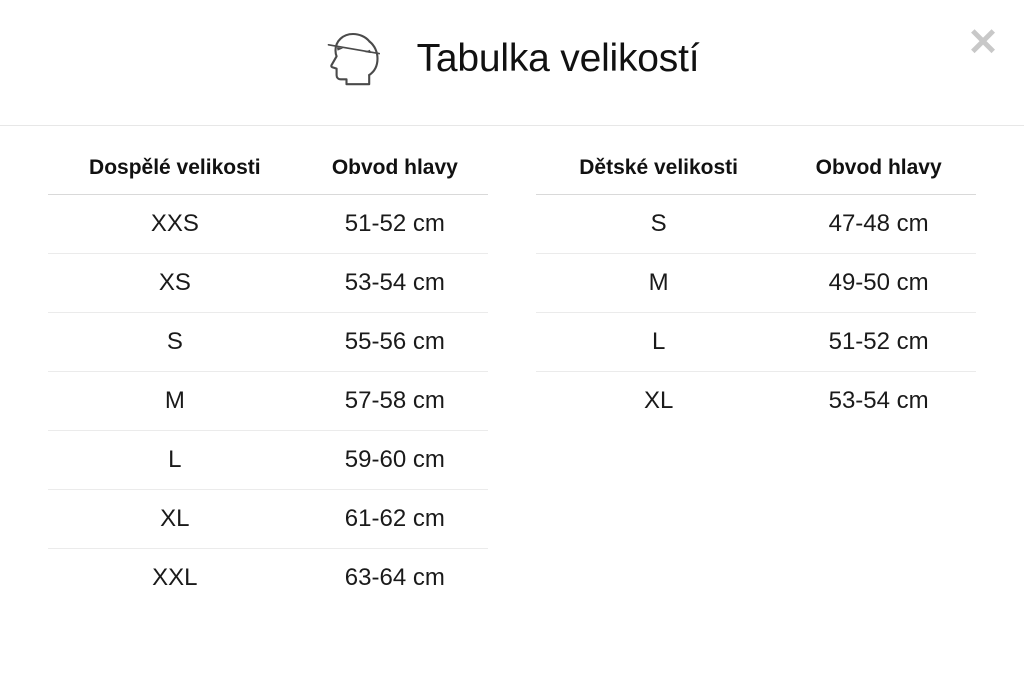 This screenshot has width=1024, height=678. I want to click on table-row: S 55-56 cm, so click(268, 342).